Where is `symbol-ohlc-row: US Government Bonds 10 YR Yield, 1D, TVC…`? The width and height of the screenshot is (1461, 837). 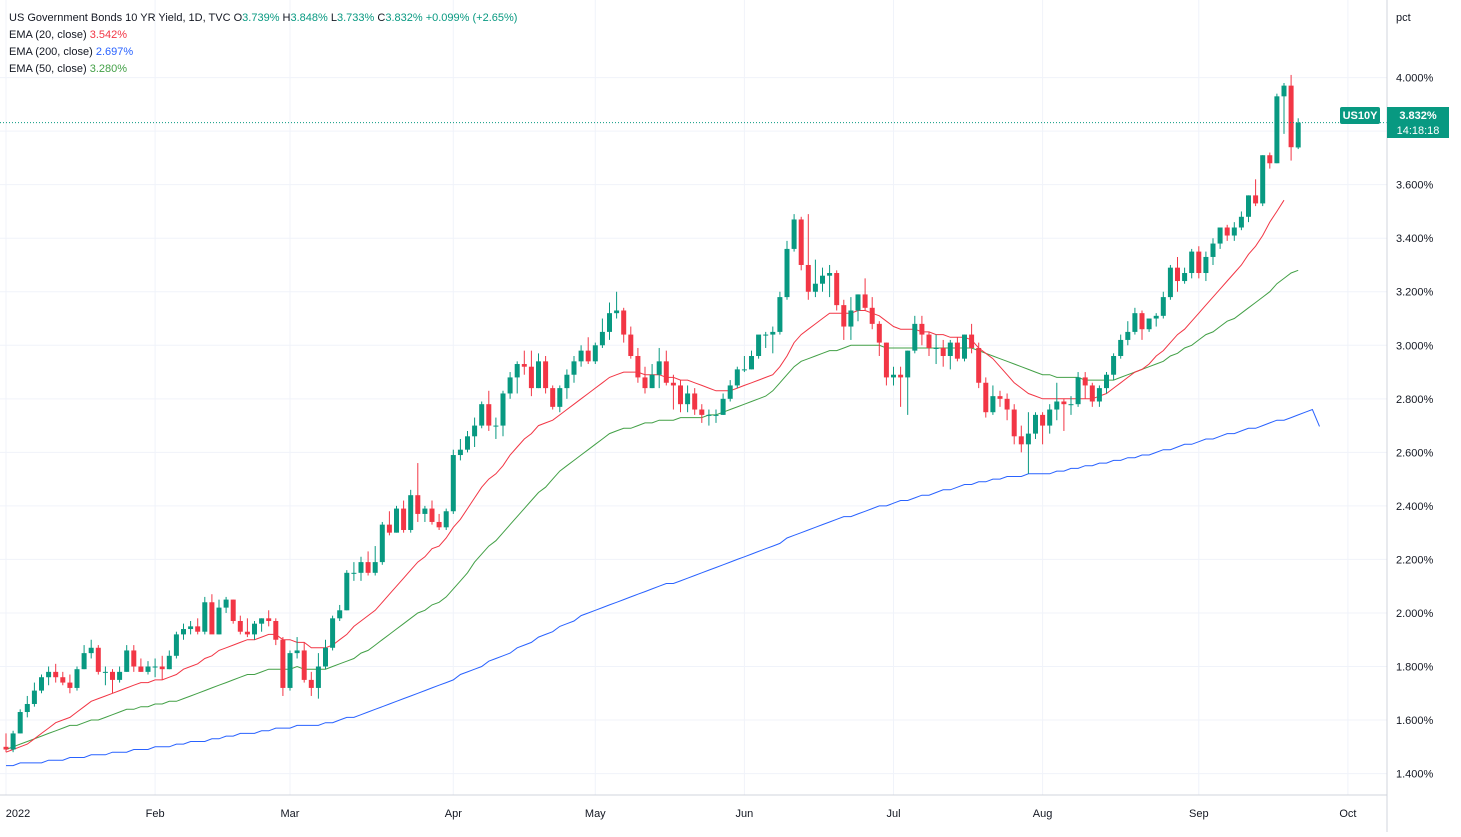
symbol-ohlc-row: US Government Bonds 10 YR Yield, 1D, TVC… is located at coordinates (263, 18).